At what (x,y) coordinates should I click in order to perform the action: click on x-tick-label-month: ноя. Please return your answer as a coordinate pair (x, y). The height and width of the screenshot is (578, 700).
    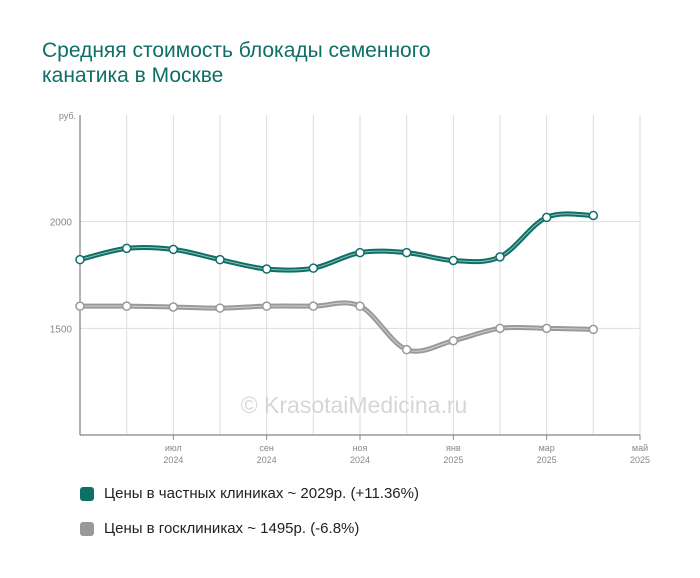
    Looking at the image, I should click on (360, 448).